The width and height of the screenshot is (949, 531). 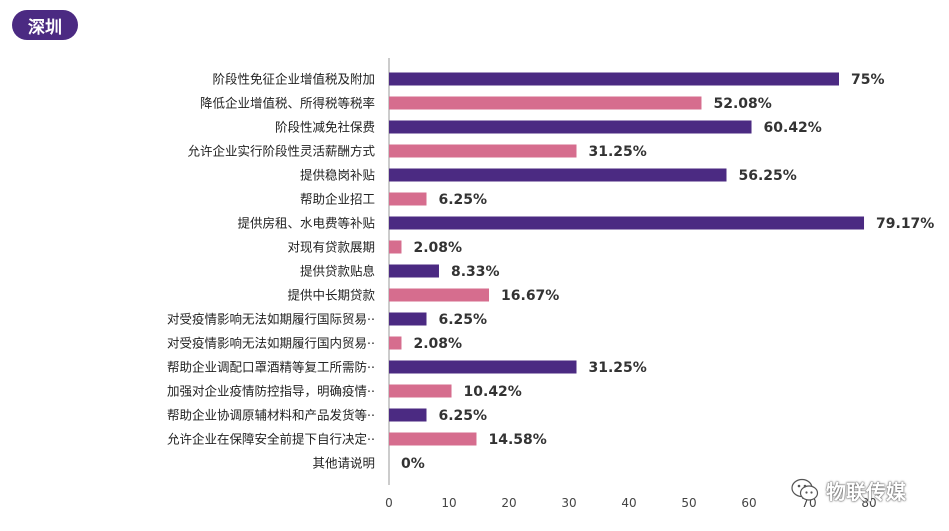 I want to click on category-label: 帮助企业调配口罩酒精等复工所需防··, so click(x=271, y=367).